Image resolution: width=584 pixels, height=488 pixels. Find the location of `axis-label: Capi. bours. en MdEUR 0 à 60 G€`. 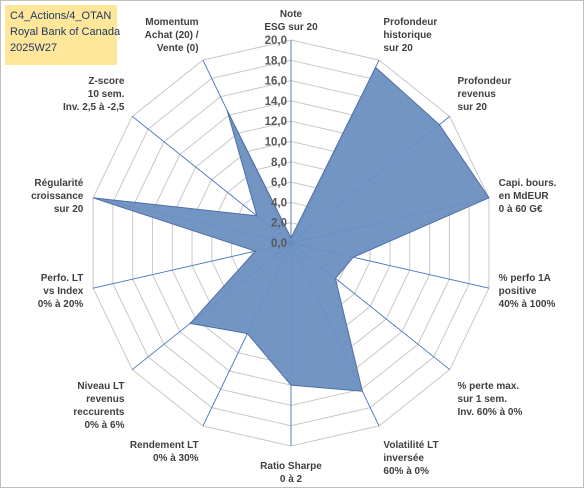

axis-label: Capi. bours. en MdEUR 0 à 60 G€ is located at coordinates (528, 196).